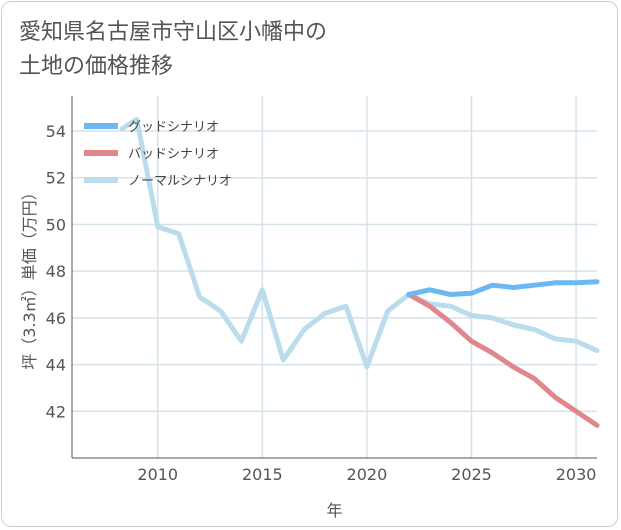  Describe the element at coordinates (173, 50) in the screenshot. I see `chart-title: 愛知県名古屋市守山区小幡中の 土地の価格推移` at that location.